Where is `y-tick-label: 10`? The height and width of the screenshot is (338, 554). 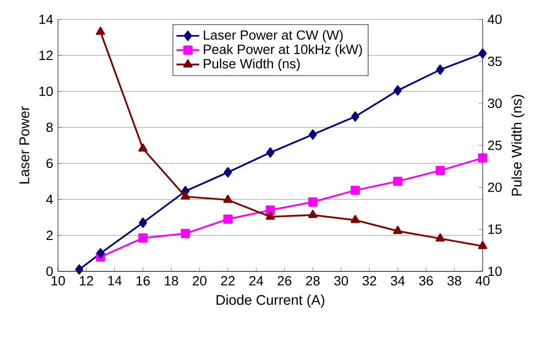 y-tick-label: 10 is located at coordinates (46, 91).